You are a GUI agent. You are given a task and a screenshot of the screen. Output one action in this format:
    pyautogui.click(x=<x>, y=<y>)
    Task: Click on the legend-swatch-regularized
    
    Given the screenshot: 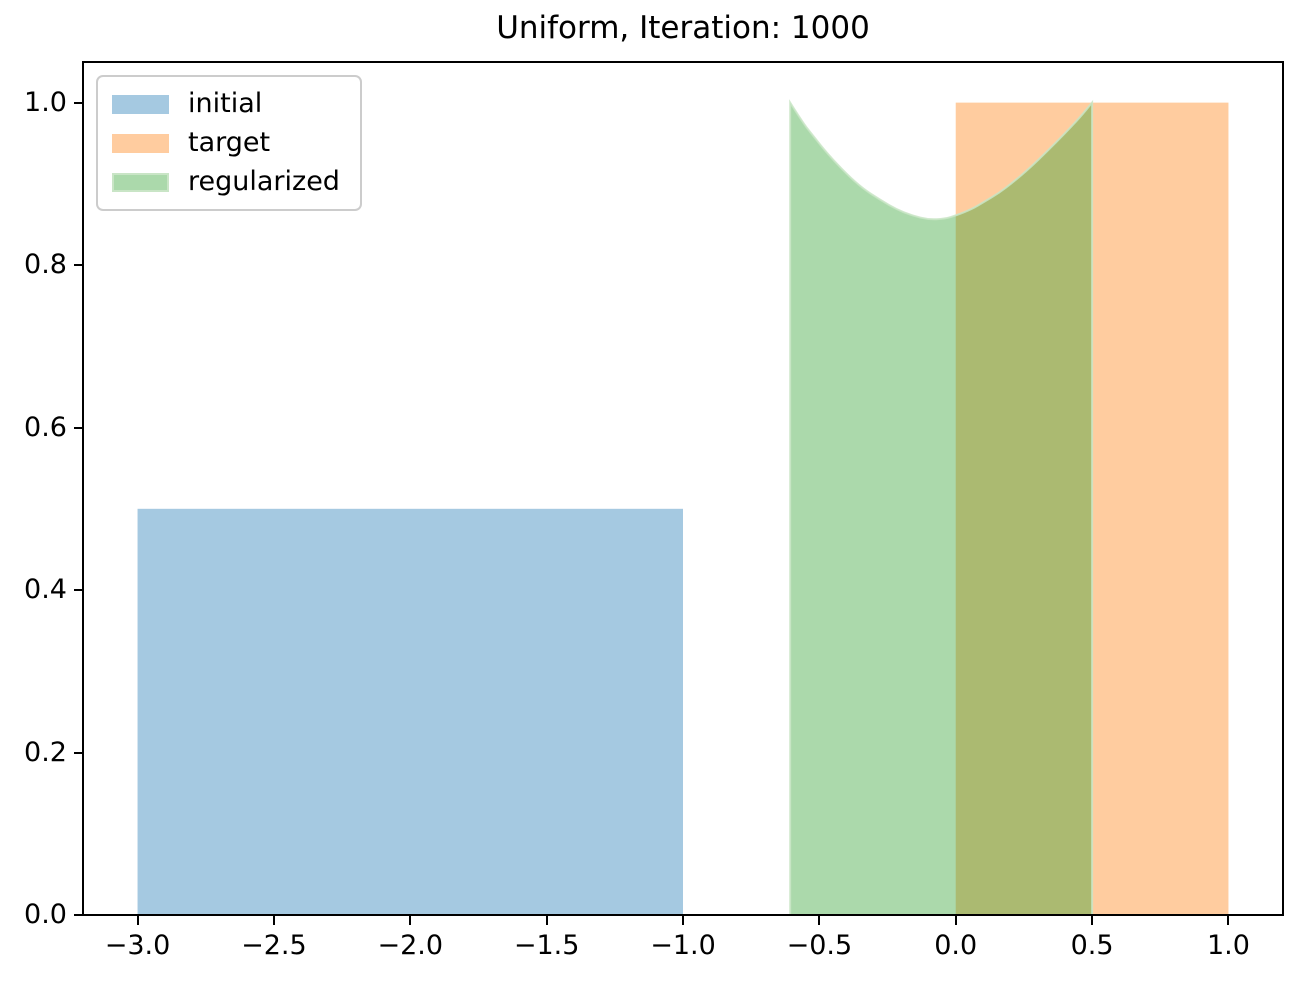 What is the action you would take?
    pyautogui.click(x=140, y=182)
    